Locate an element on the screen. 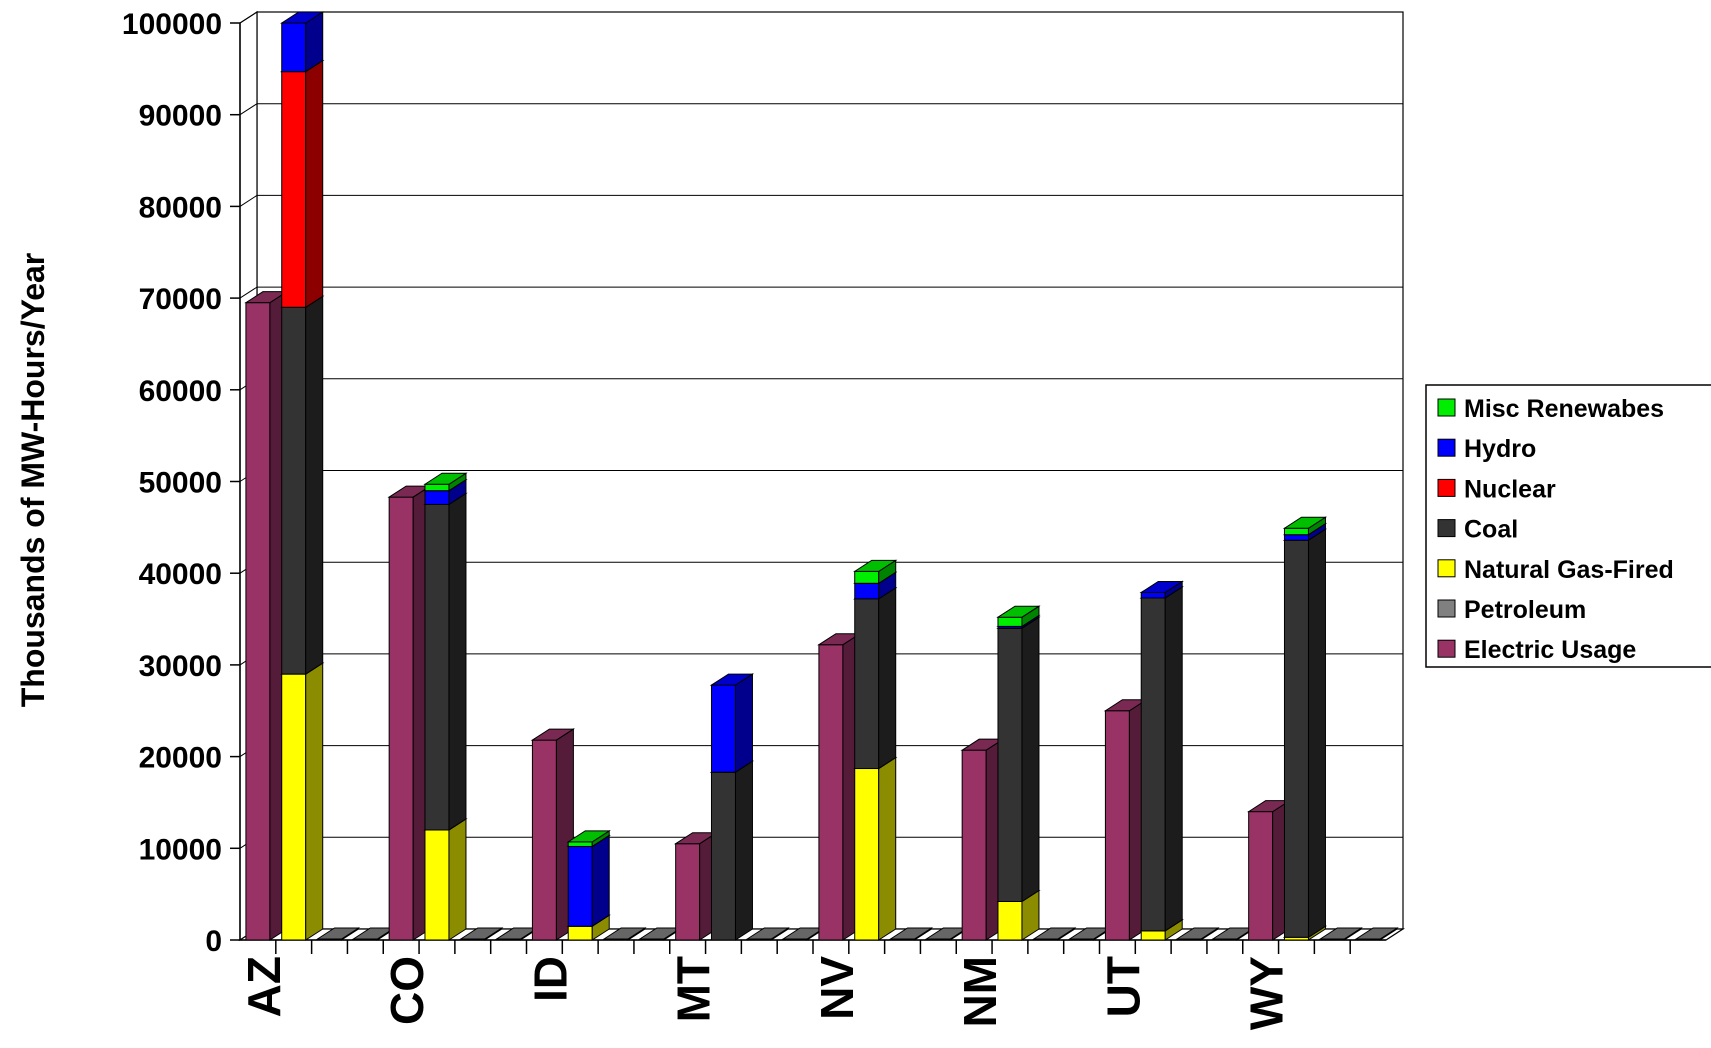  gen-seg-coal-mt is located at coordinates (732, 850).